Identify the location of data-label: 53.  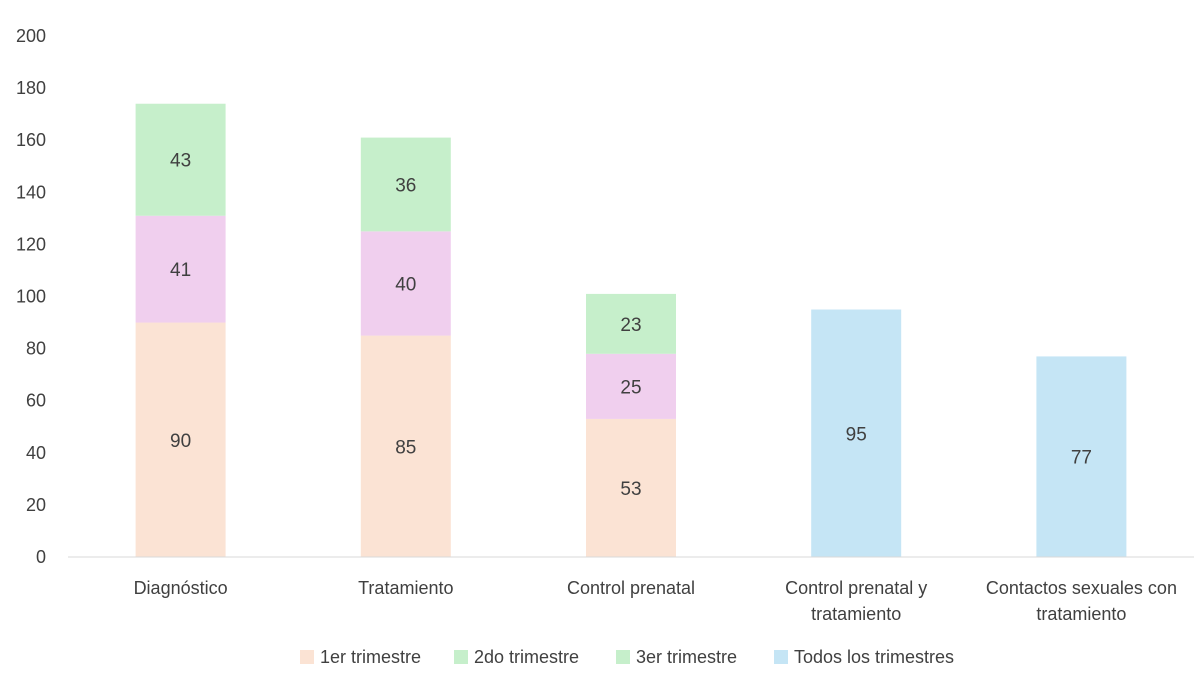
(630, 489).